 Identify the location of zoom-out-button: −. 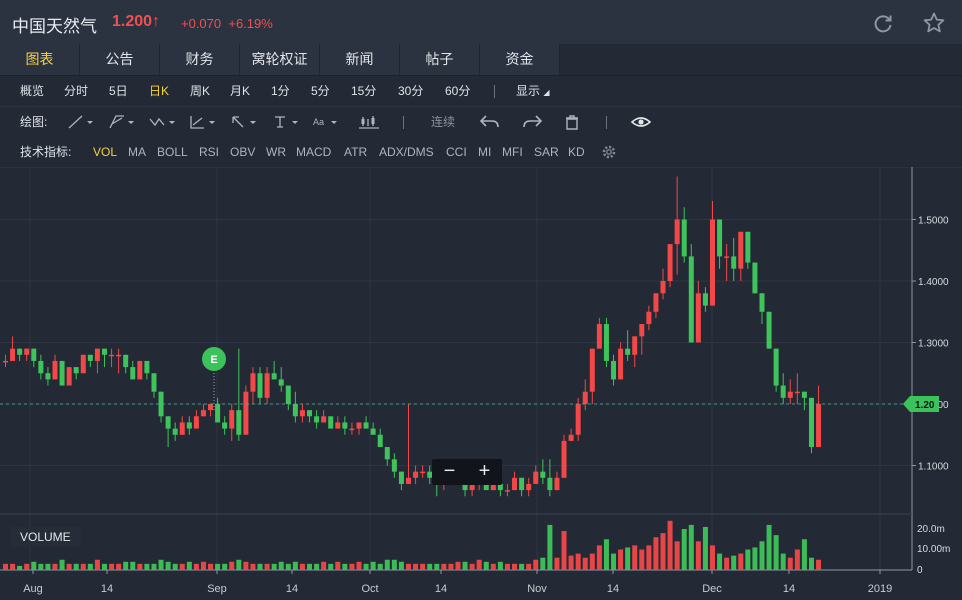
(449, 471).